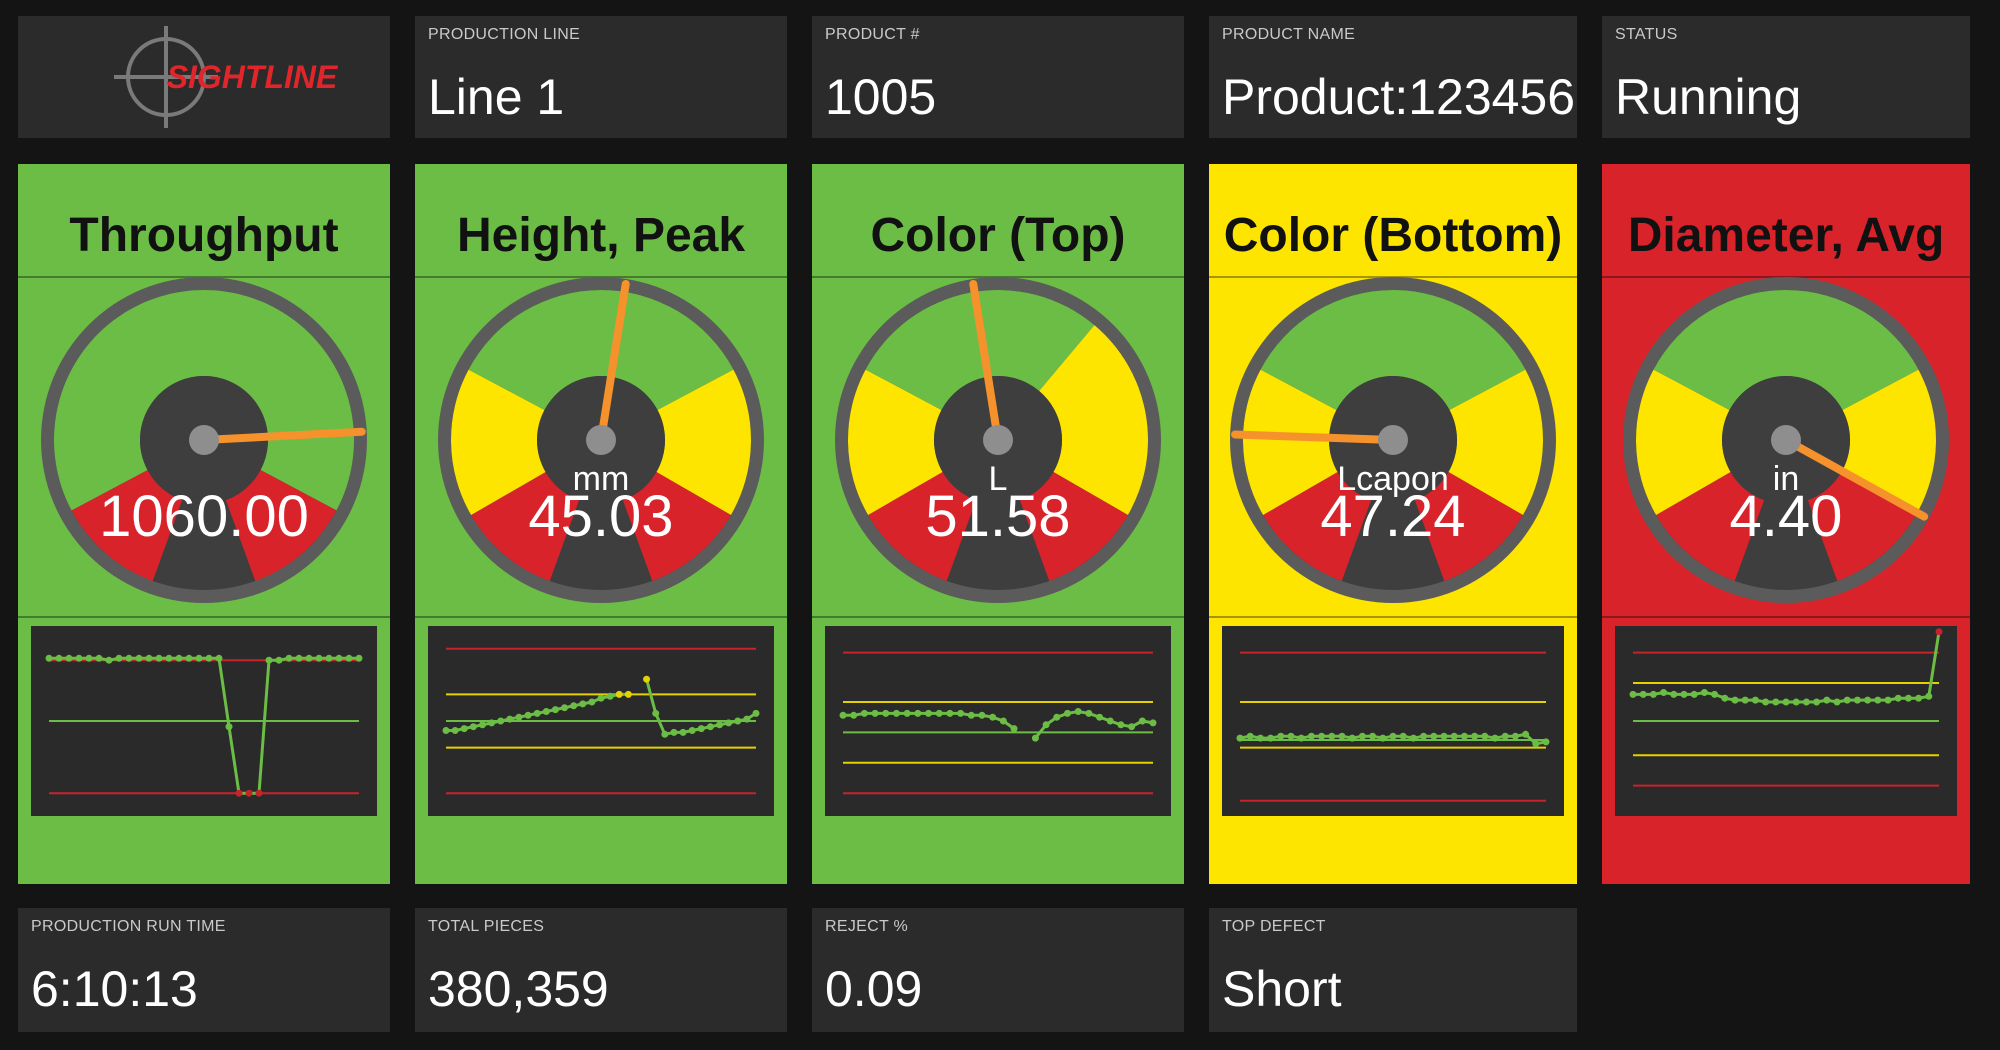 Image resolution: width=2000 pixels, height=1050 pixels. Describe the element at coordinates (998, 721) in the screenshot. I see `color-top-trend-chart` at that location.